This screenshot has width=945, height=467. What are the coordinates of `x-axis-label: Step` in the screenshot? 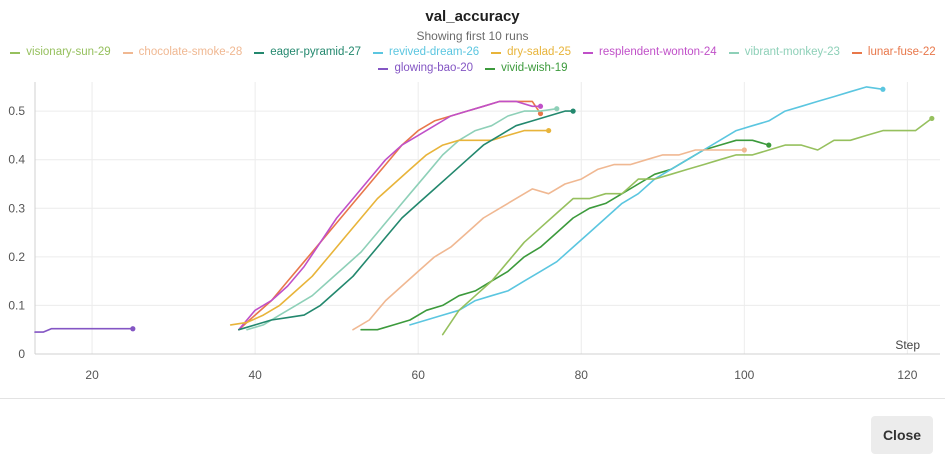 It's located at (907, 345).